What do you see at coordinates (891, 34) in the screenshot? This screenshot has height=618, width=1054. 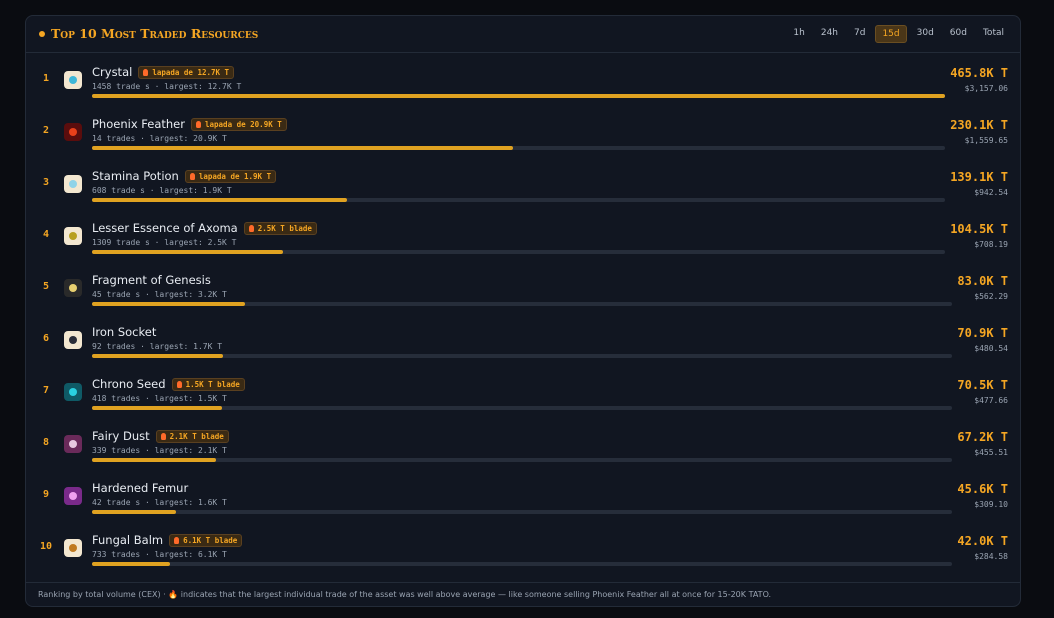 I see `time-tab: 15d` at bounding box center [891, 34].